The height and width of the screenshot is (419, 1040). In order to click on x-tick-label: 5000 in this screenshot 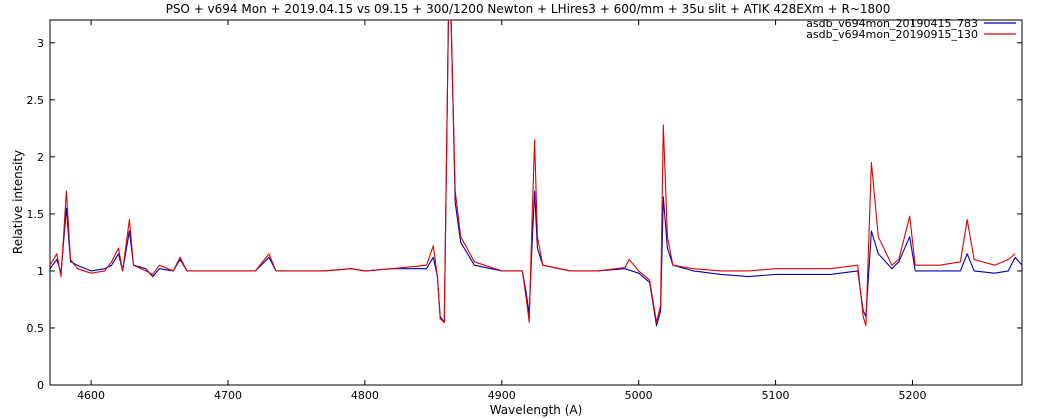, I will do `click(639, 395)`.